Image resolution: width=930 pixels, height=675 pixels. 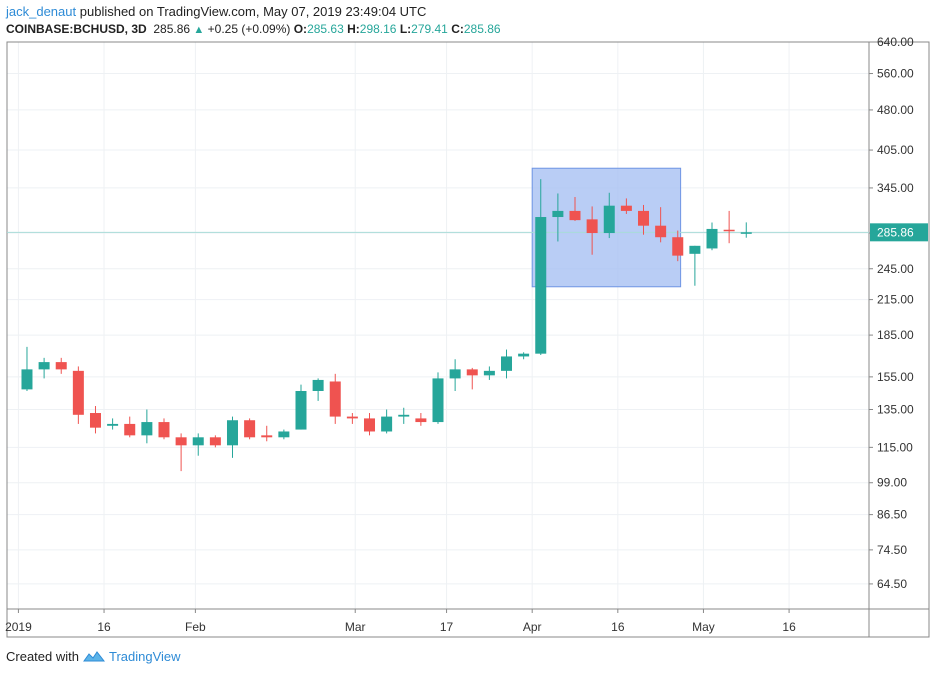 What do you see at coordinates (249, 29) in the screenshot?
I see `change-text: +0.25 (+0.09%)` at bounding box center [249, 29].